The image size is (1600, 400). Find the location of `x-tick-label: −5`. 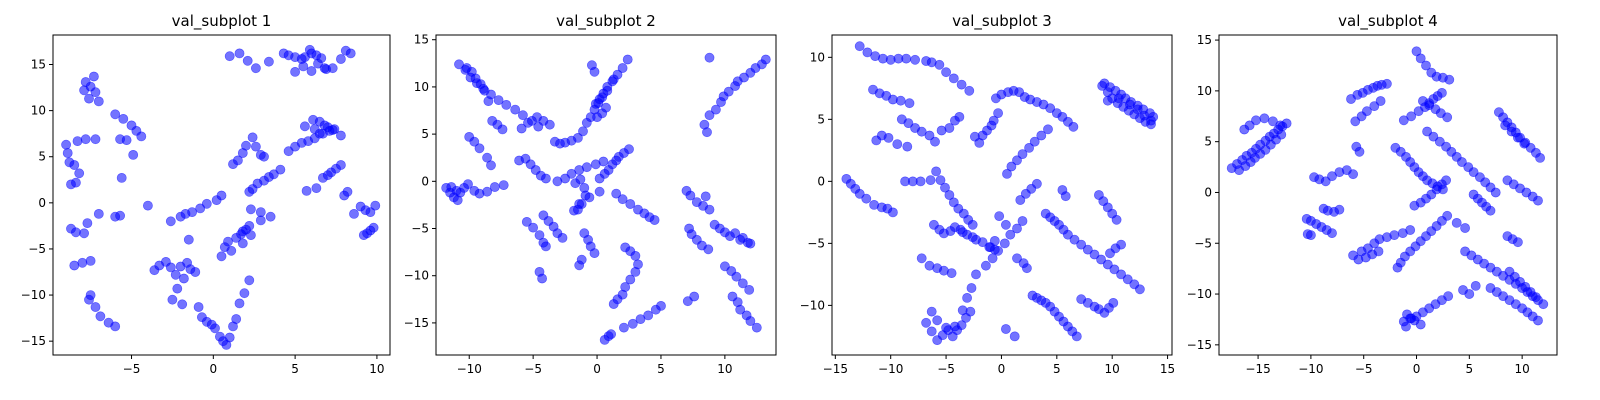

x-tick-label: −5 is located at coordinates (1364, 369).